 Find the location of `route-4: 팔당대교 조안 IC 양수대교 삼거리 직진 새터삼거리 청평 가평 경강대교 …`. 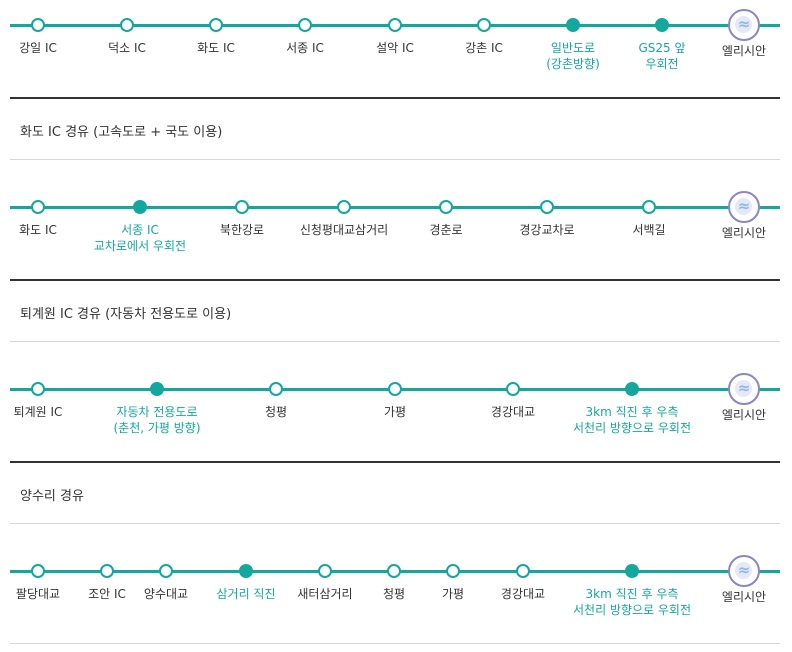

route-4: 팔당대교 조안 IC 양수대교 삼거리 직진 새터삼거리 청평 가평 경강대교 … is located at coordinates (395, 589).